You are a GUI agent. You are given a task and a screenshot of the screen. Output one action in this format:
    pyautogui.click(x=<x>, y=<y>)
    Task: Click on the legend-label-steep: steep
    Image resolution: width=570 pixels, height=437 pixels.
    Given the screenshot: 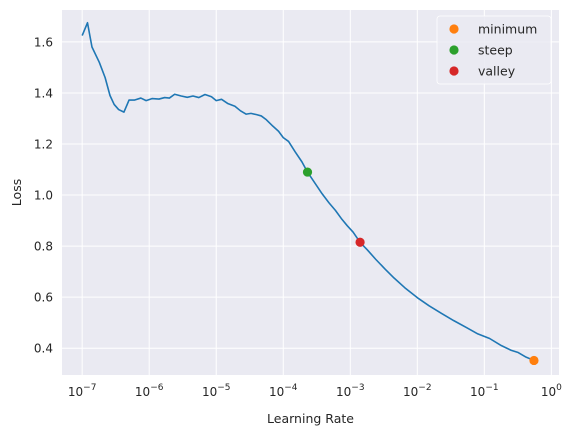 What is the action you would take?
    pyautogui.click(x=495, y=50)
    